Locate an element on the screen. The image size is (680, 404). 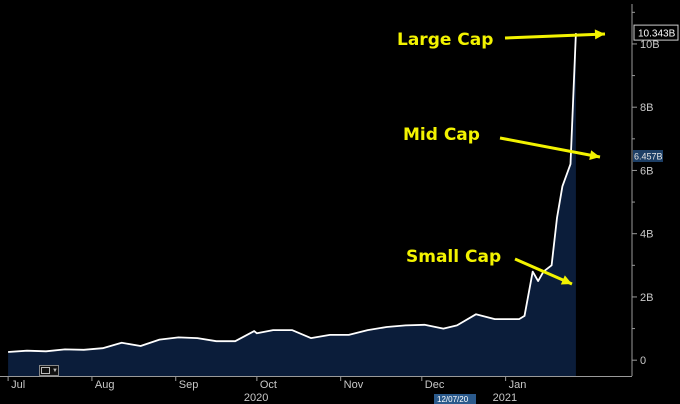
x-tick-label: Jul is located at coordinates (18, 385).